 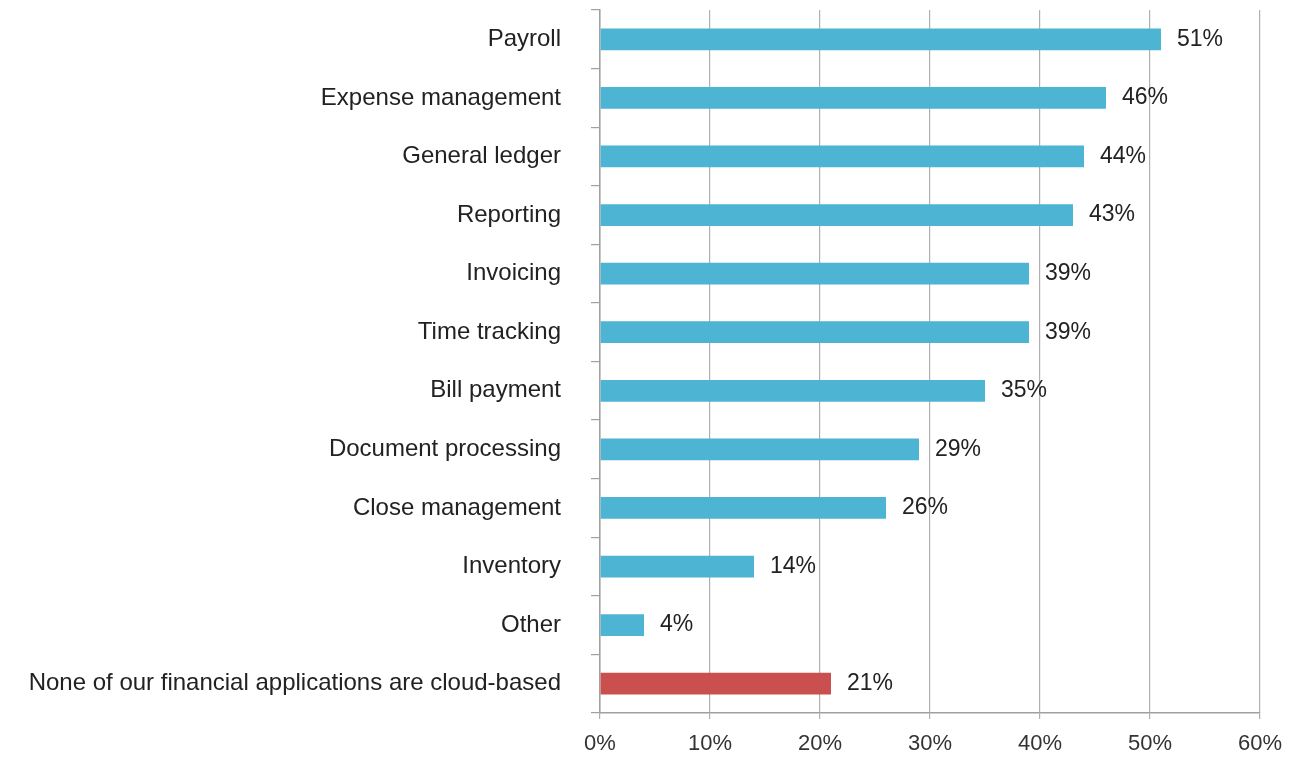 I want to click on data-label: 43%, so click(x=1112, y=213).